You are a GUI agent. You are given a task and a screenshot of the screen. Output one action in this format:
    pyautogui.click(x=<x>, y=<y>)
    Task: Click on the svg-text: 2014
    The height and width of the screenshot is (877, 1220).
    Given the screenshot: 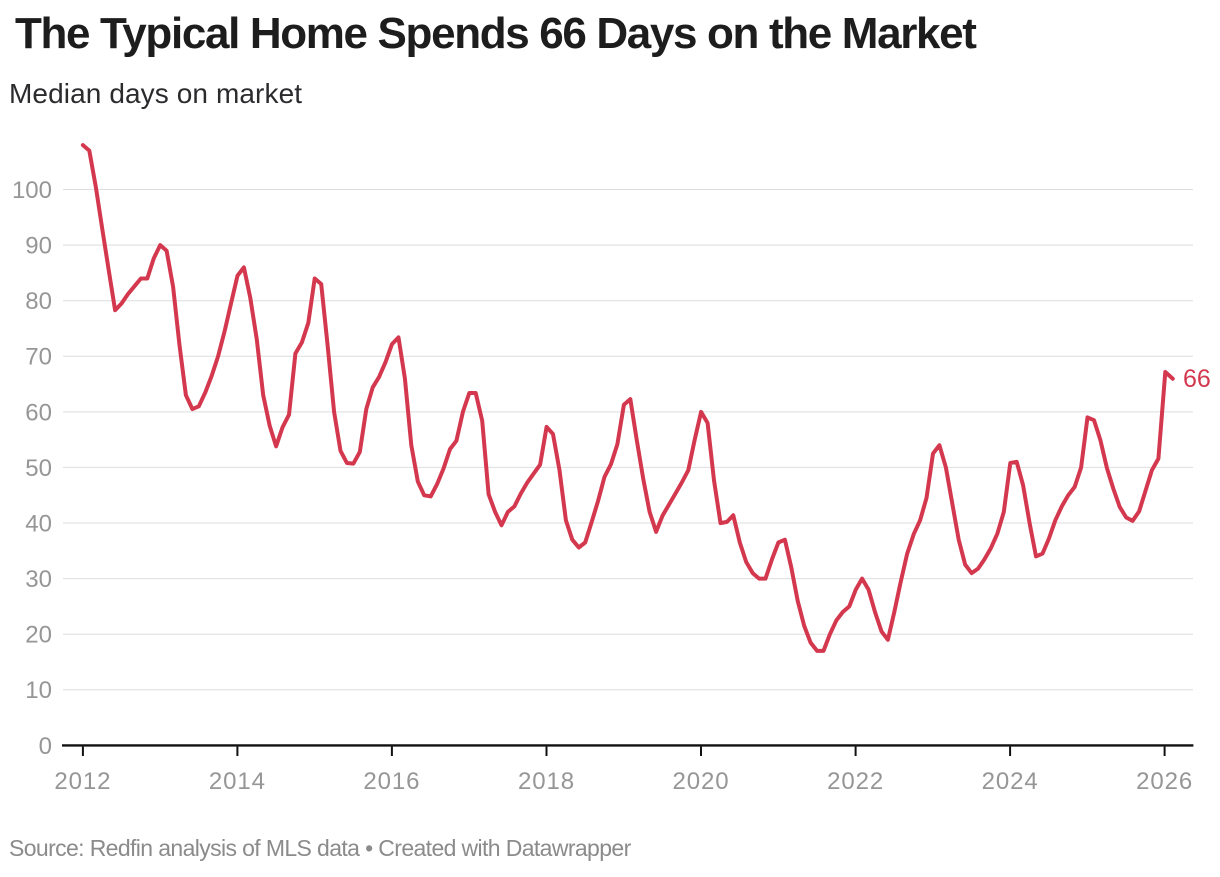 What is the action you would take?
    pyautogui.click(x=237, y=781)
    